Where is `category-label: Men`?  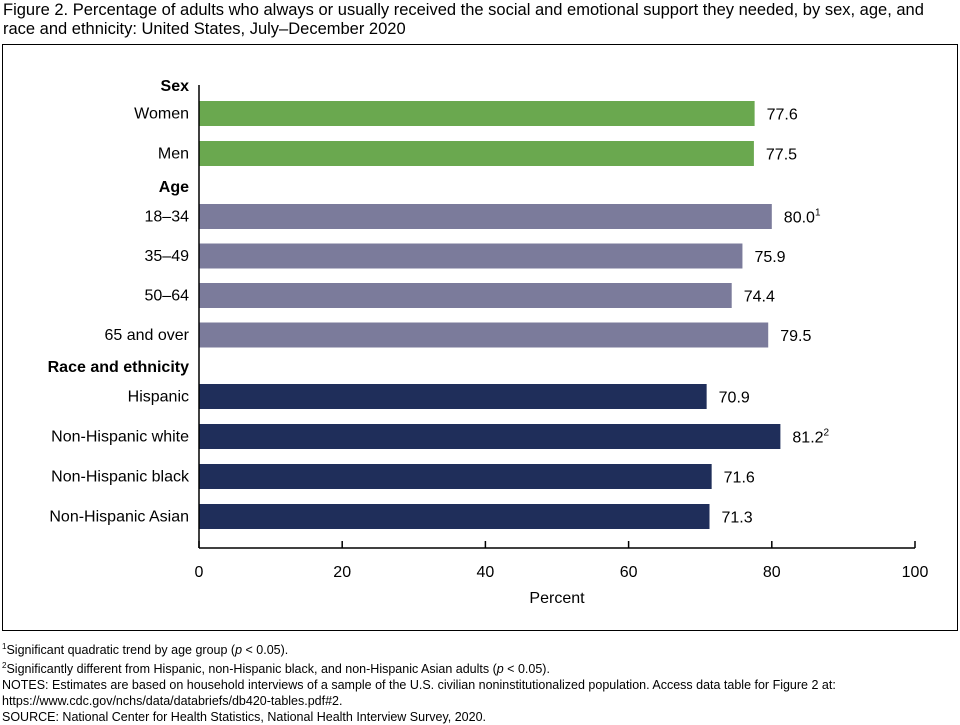 category-label: Men is located at coordinates (173, 154).